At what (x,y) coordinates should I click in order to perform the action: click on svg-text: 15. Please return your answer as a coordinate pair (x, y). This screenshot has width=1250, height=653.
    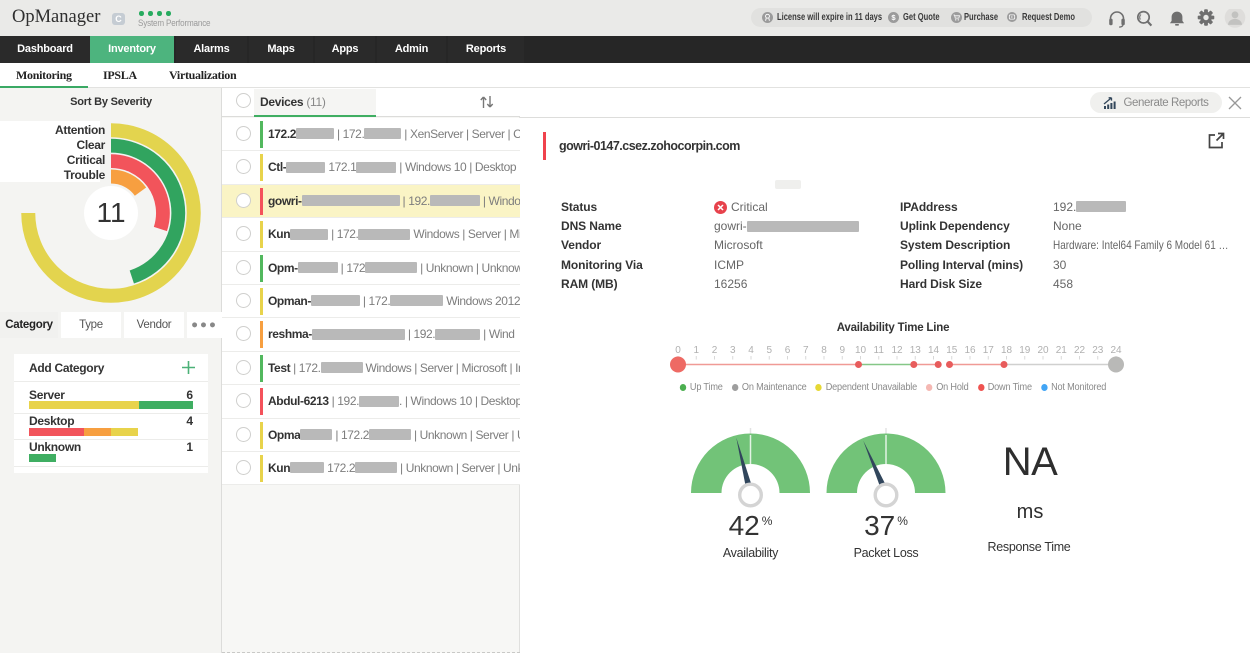
    Looking at the image, I should click on (952, 350).